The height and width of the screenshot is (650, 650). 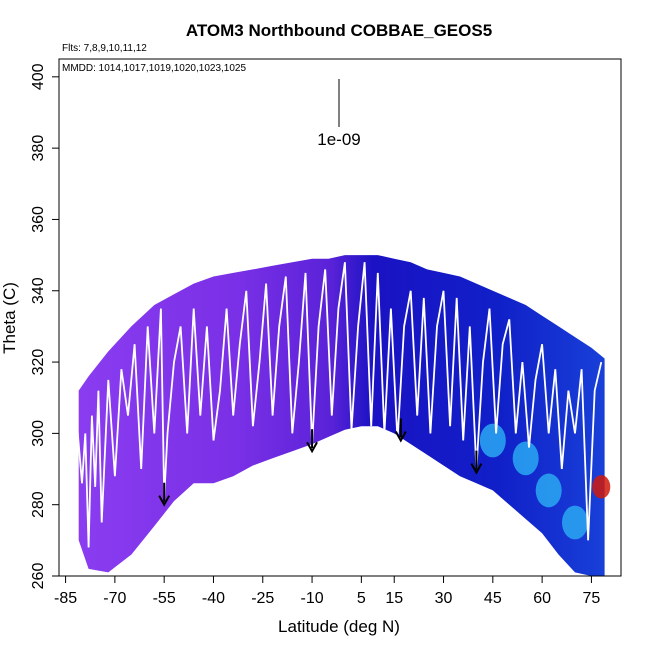 I want to click on chart-title: ATOM3 Northbound COBBAE_GEOS5, so click(x=339, y=30).